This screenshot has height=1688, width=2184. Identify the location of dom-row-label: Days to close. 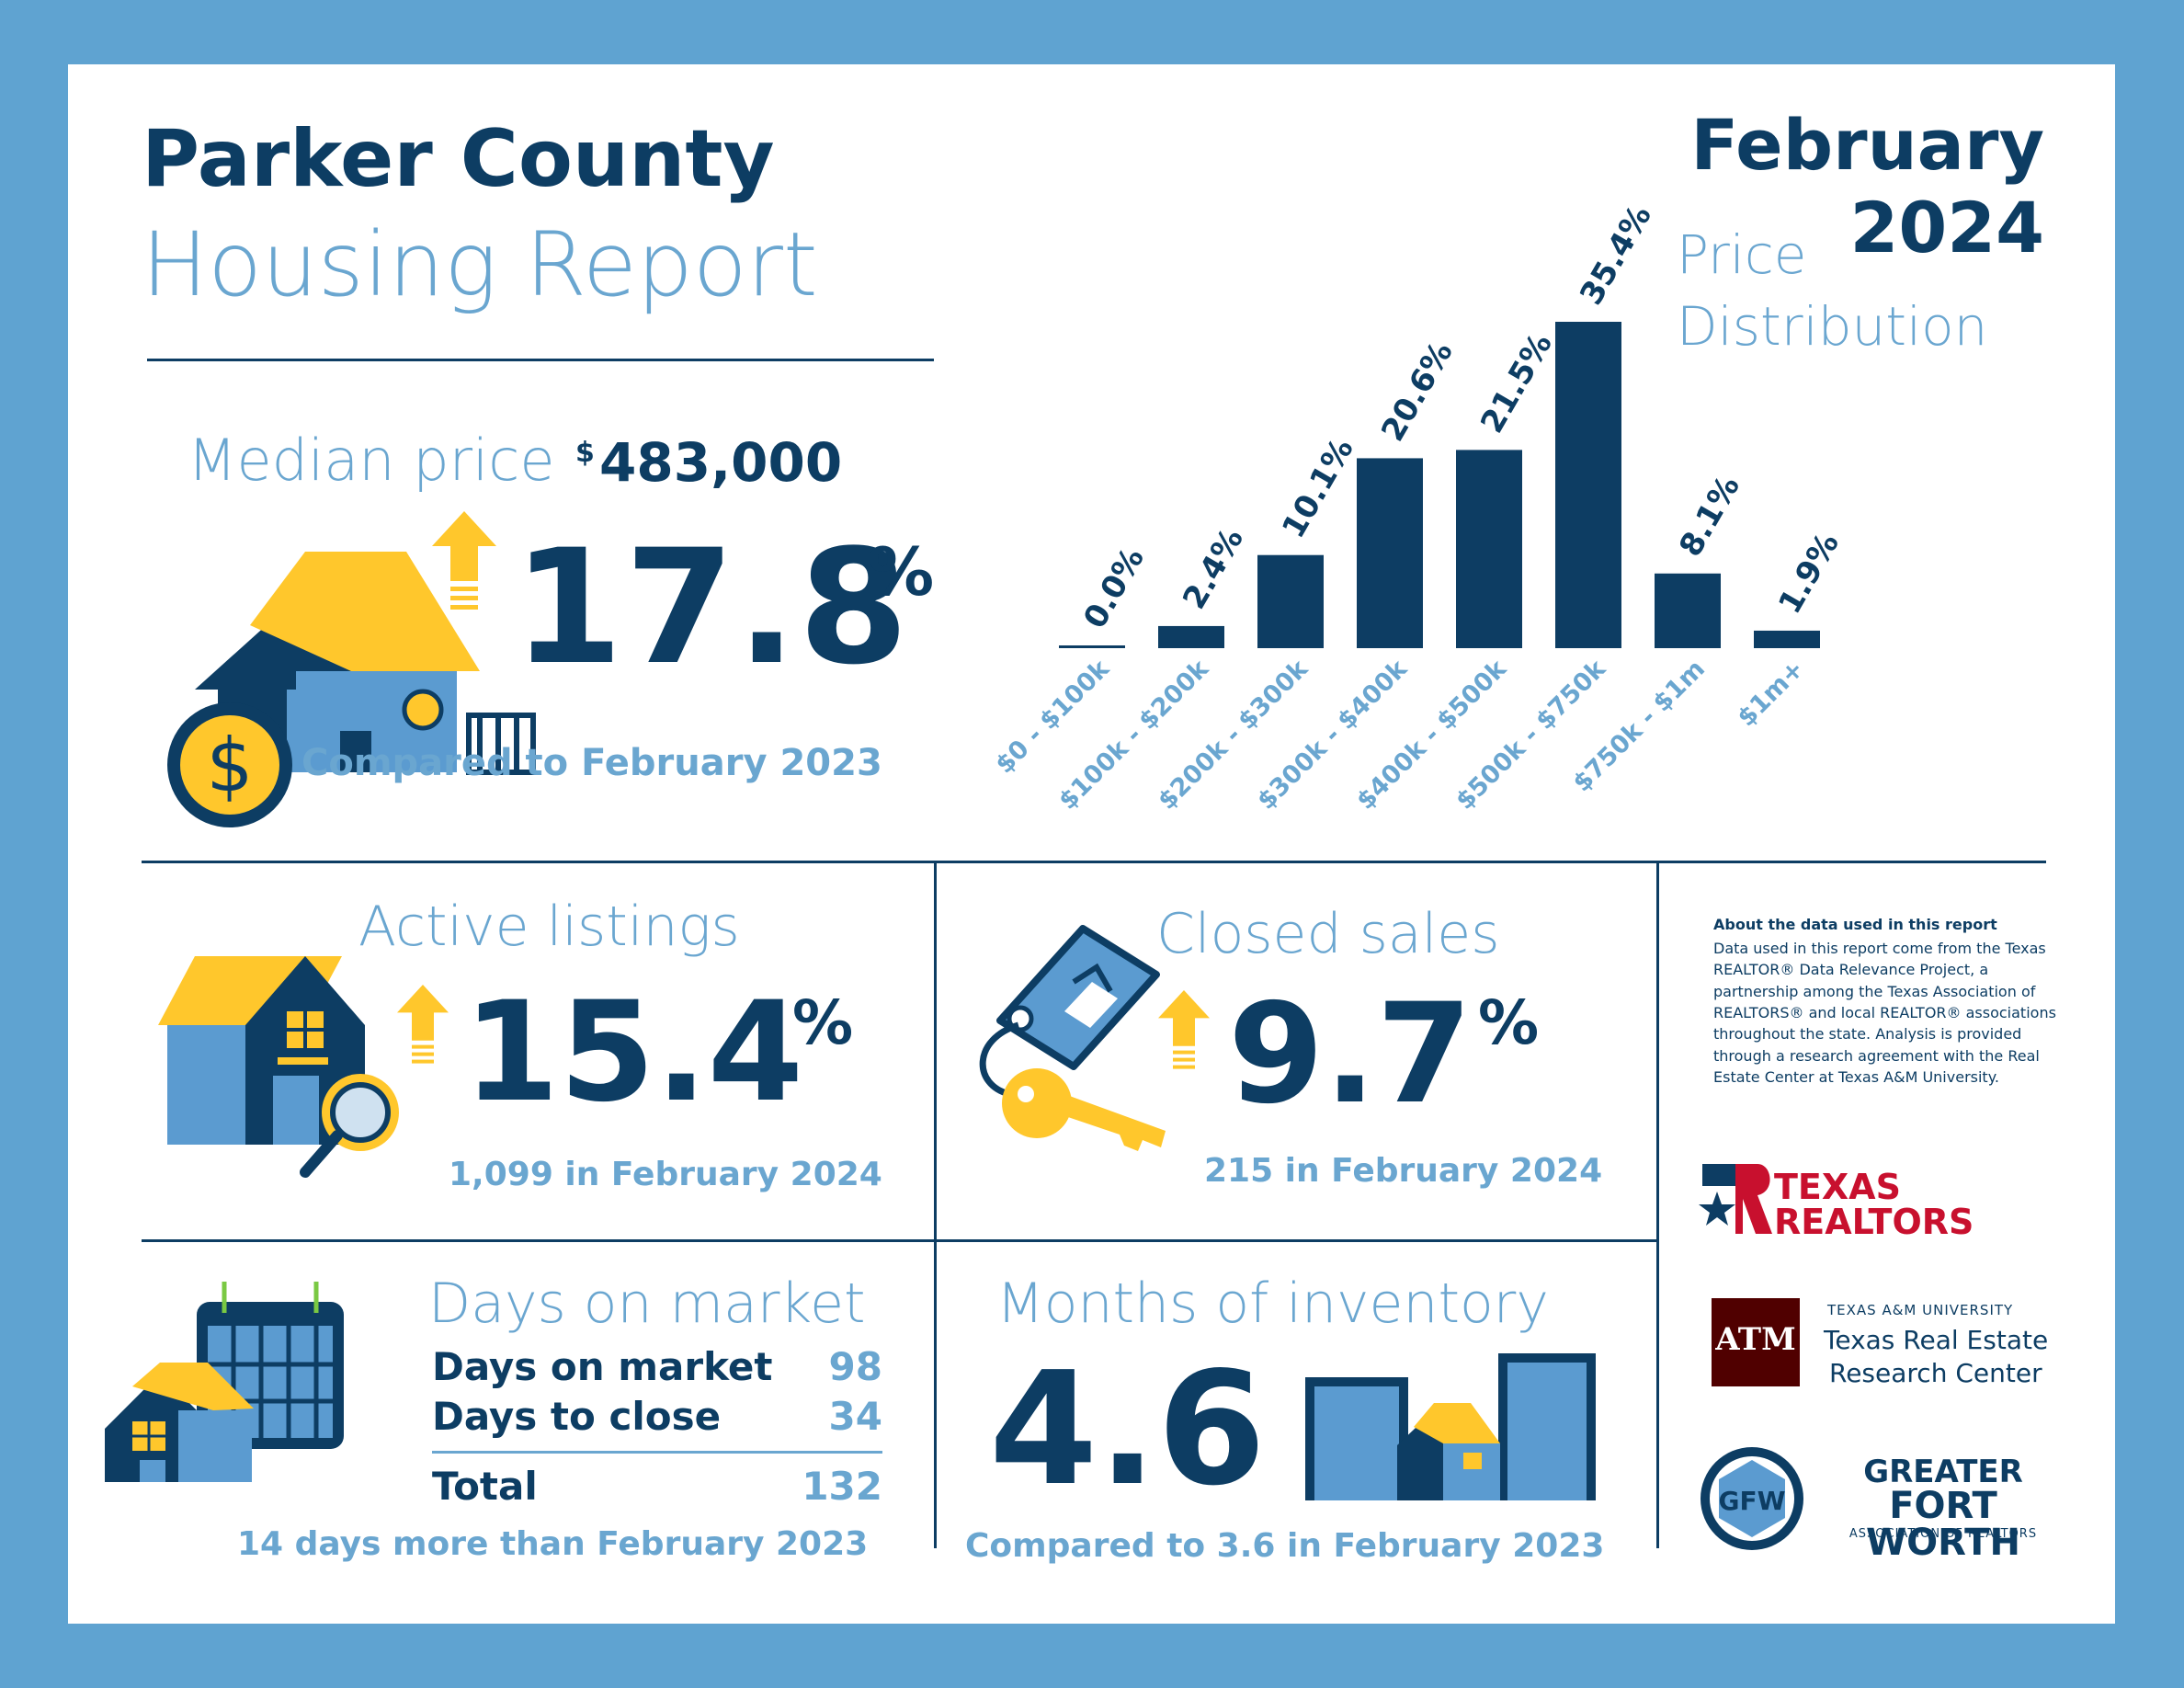
(577, 1416).